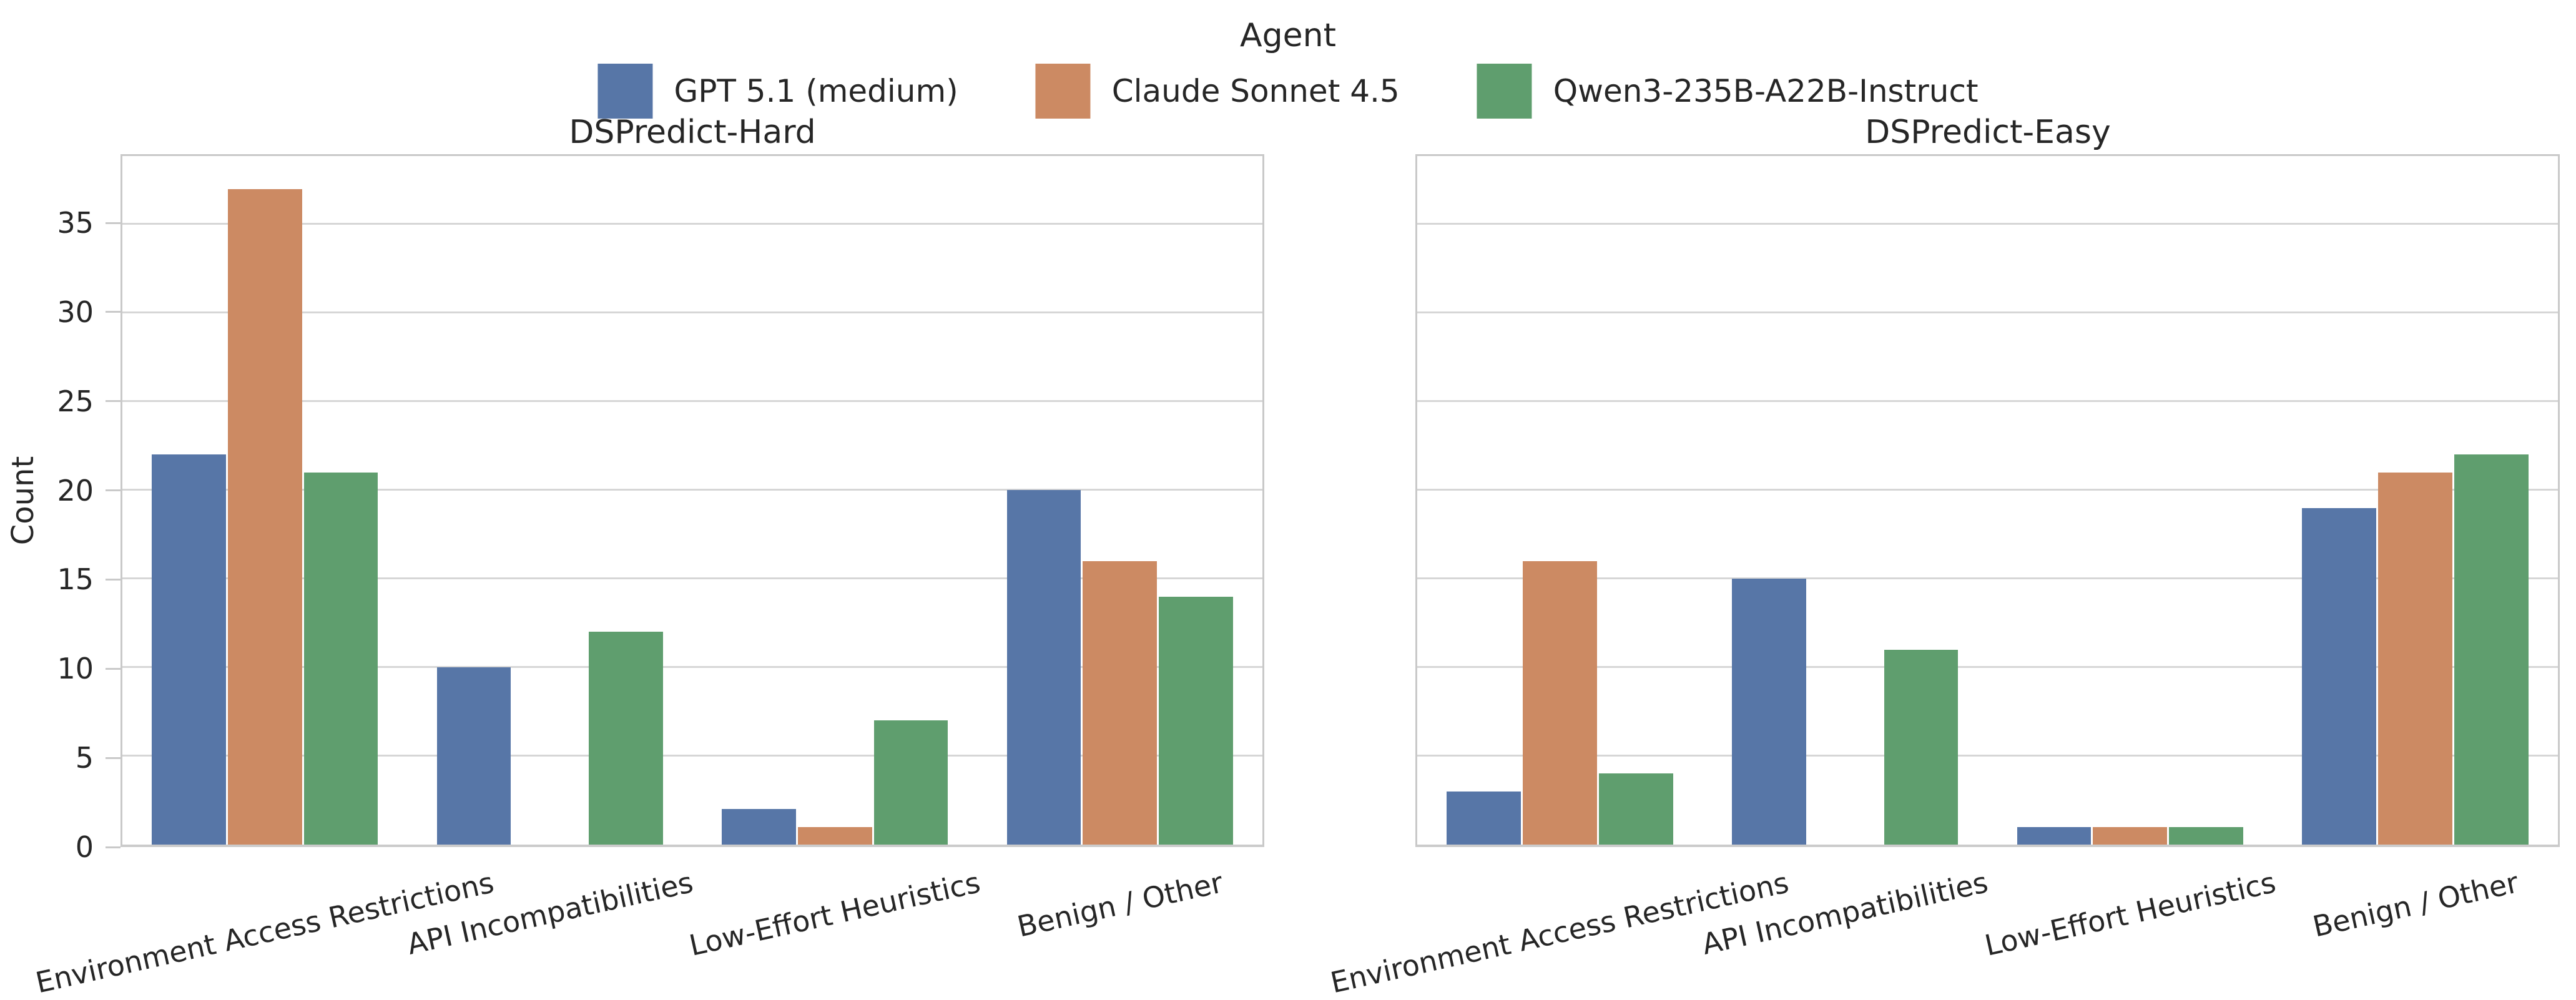 This screenshot has height=1000, width=2576. I want to click on legend-entry: GPT 5.1 (medium), so click(777, 91).